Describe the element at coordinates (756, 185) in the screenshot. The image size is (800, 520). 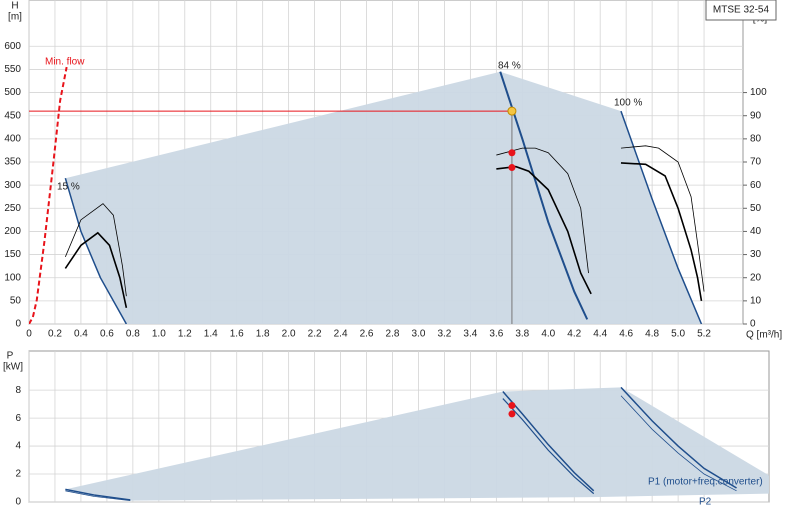
I see `y2-tick-label: 60` at that location.